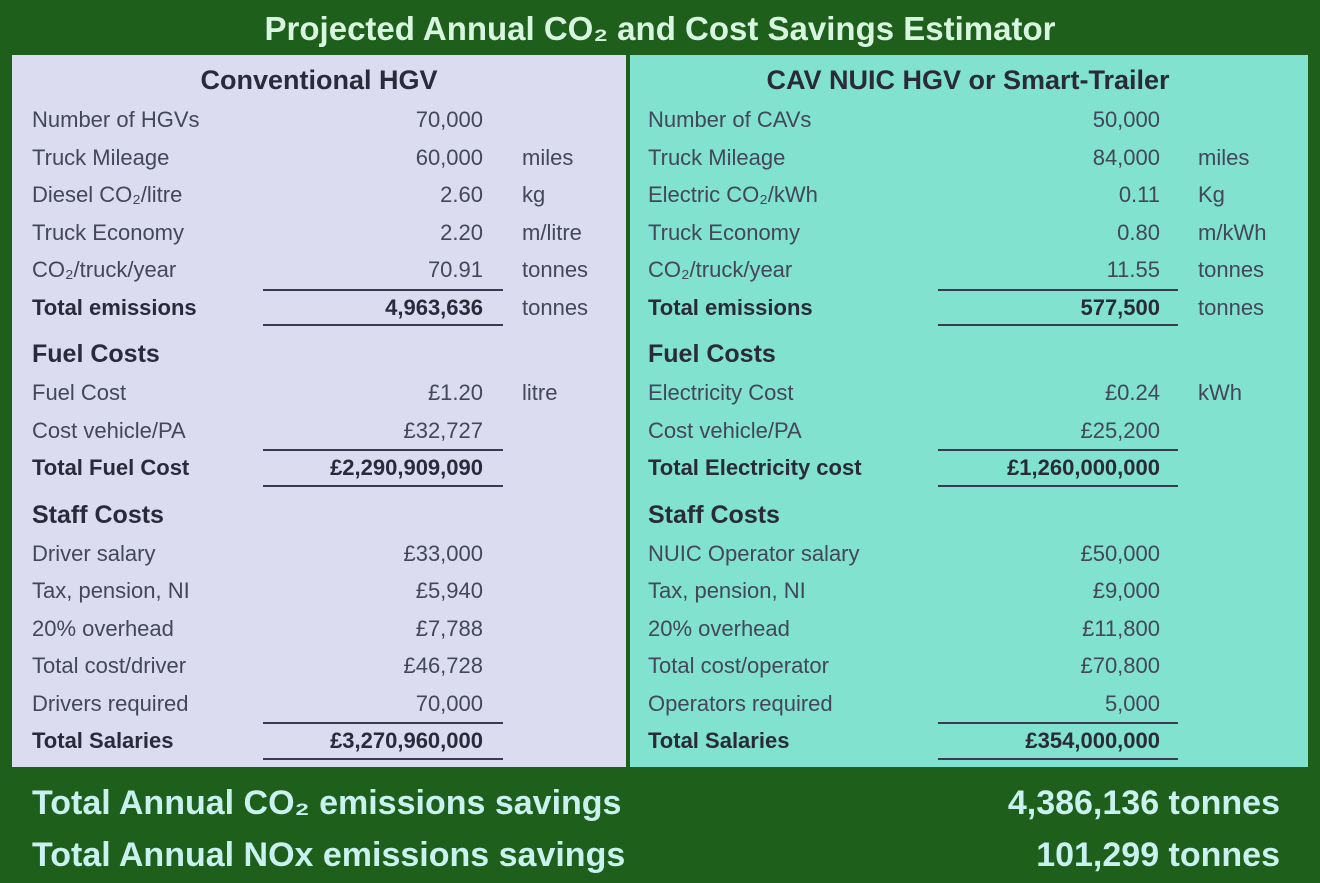 The height and width of the screenshot is (883, 1320). I want to click on row-value: £11,800, so click(1121, 628).